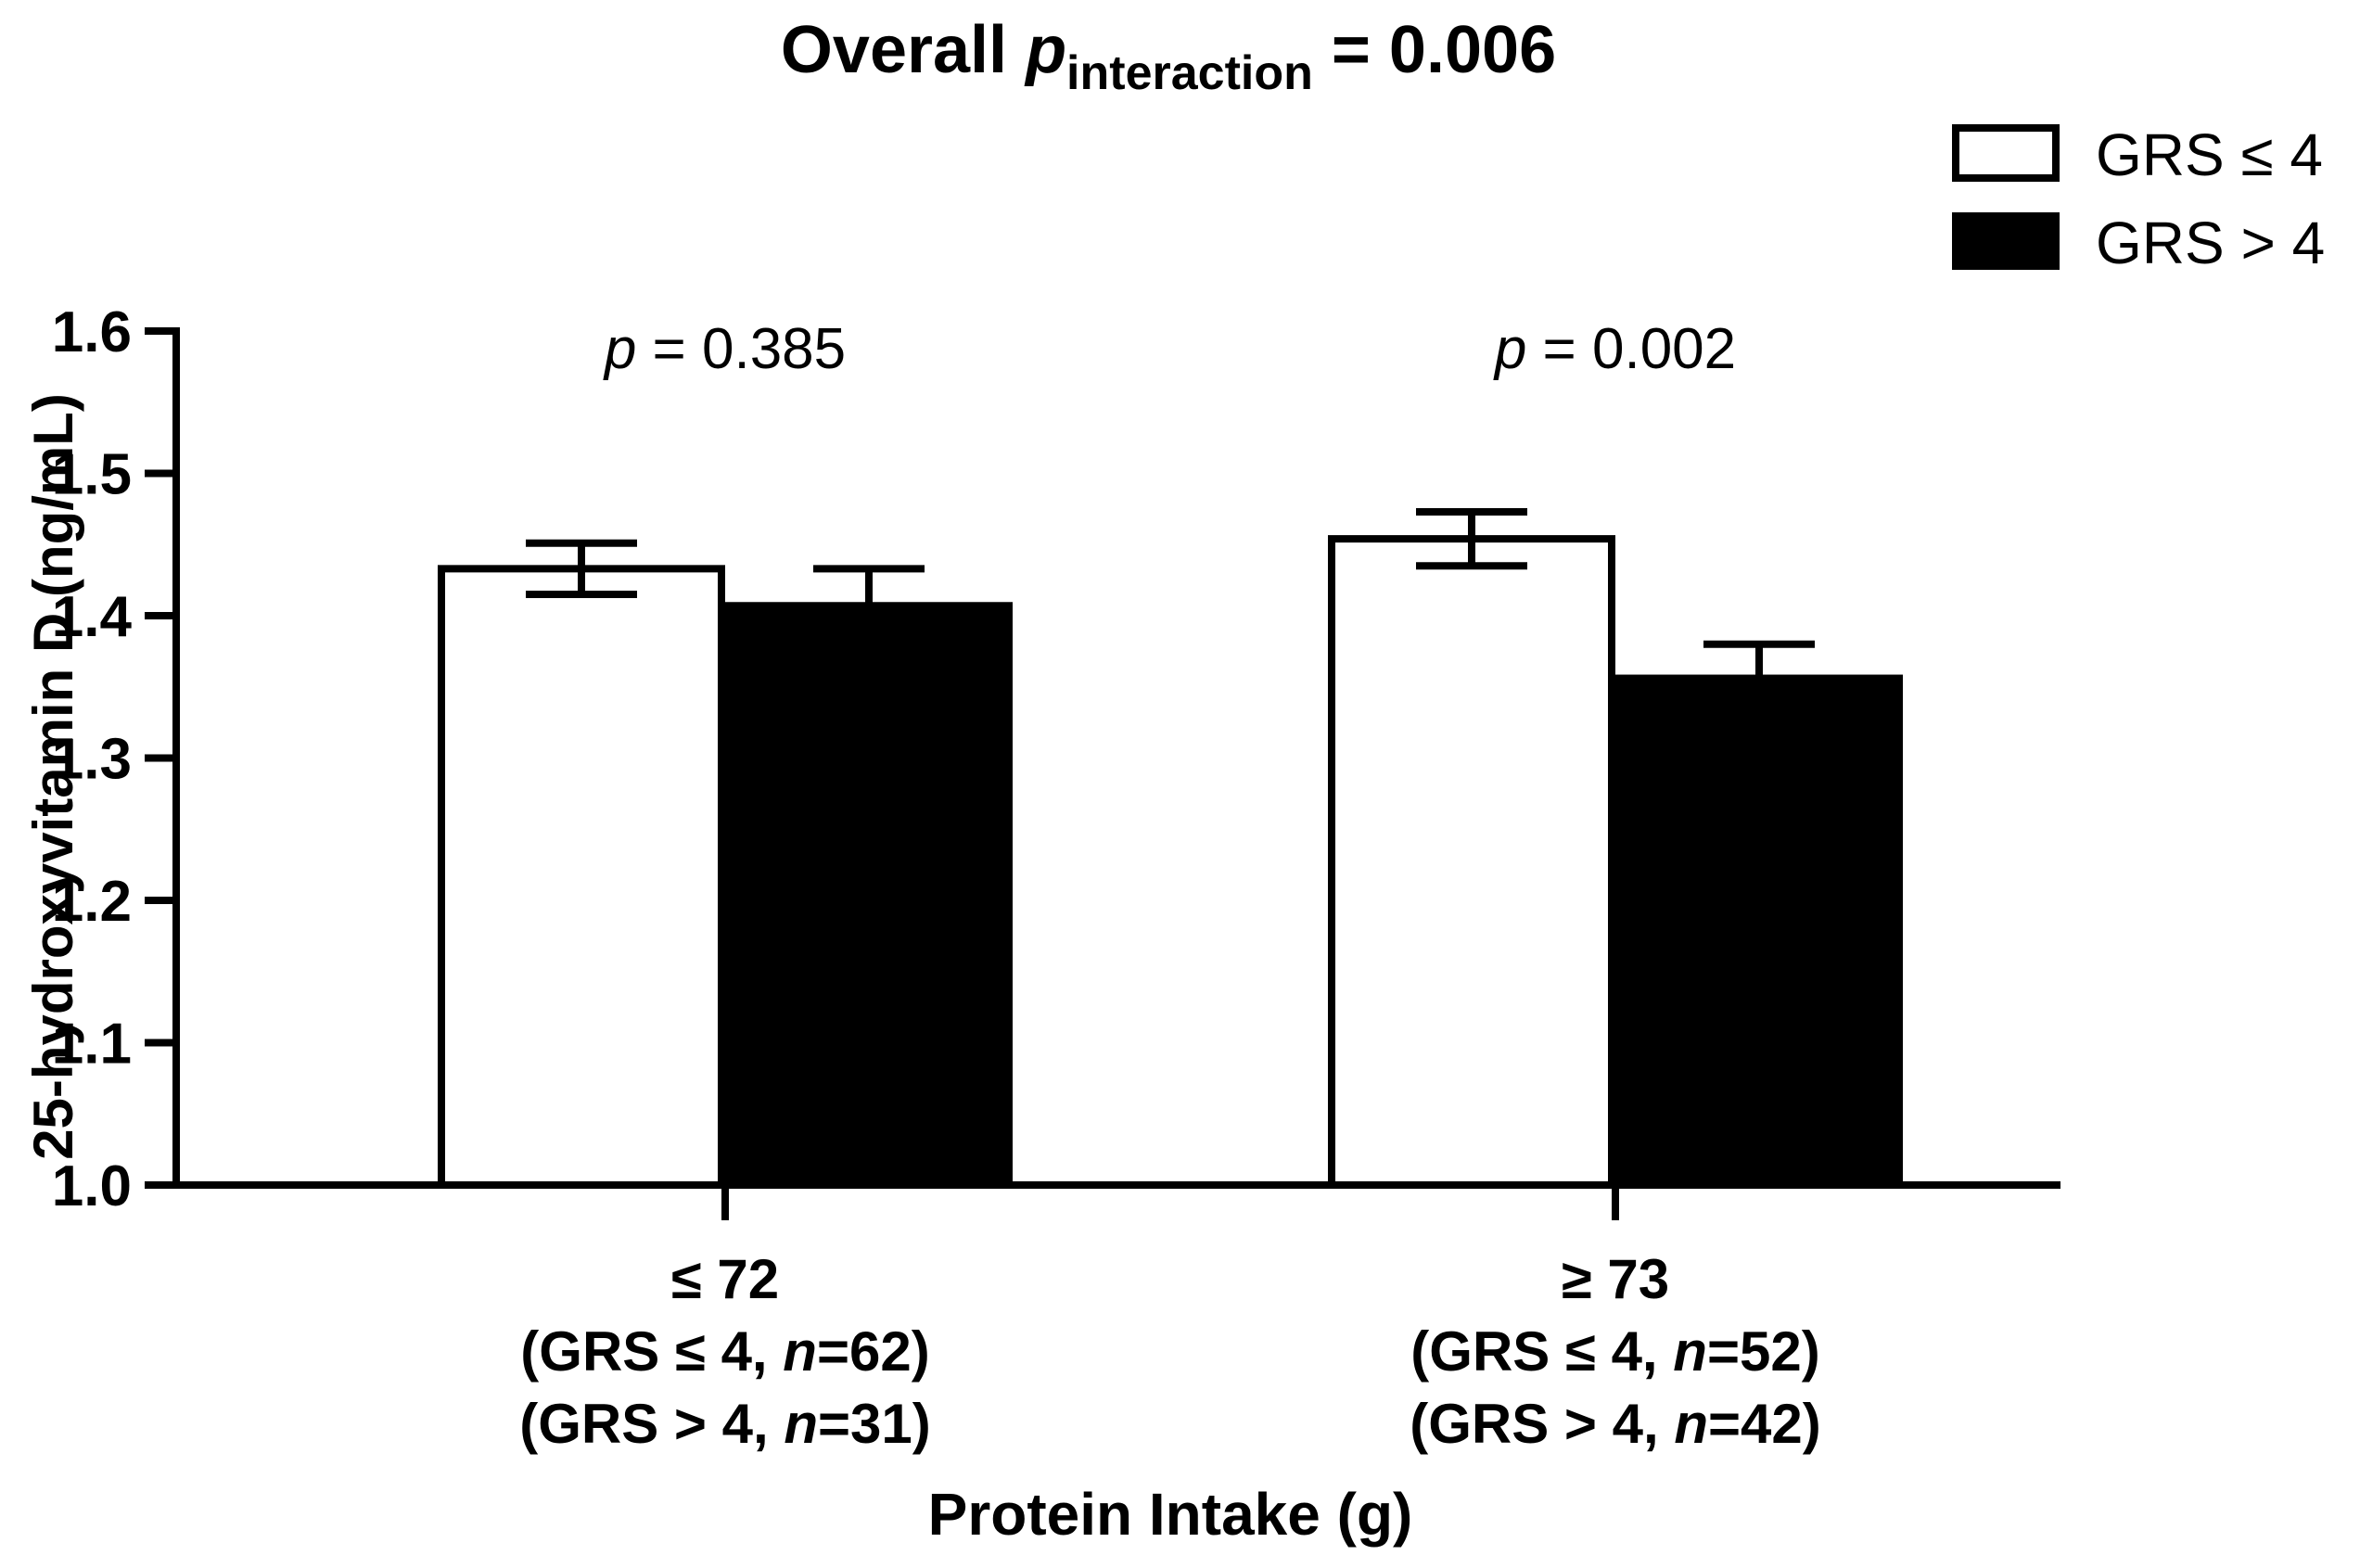 This screenshot has height=1568, width=2373. I want to click on y-tick-label: 1.2, so click(92, 902).